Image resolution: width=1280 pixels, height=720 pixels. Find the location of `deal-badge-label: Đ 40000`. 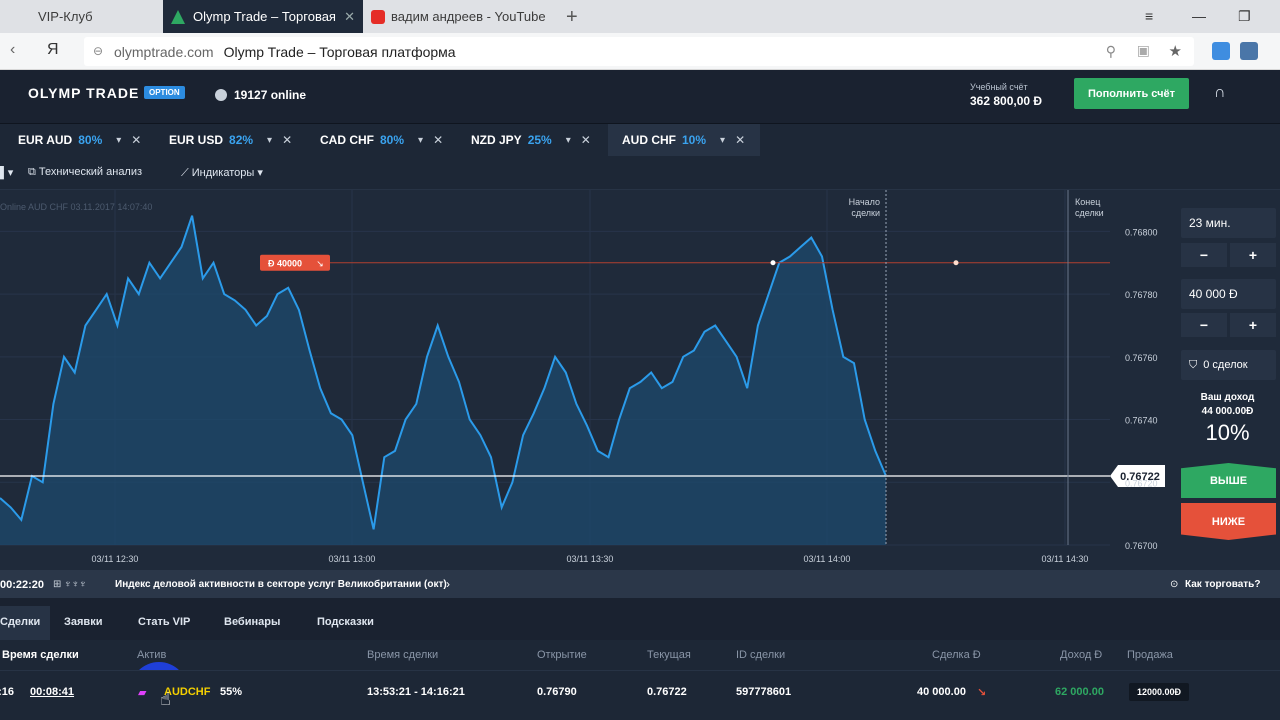

deal-badge-label: Đ 40000 is located at coordinates (285, 264).